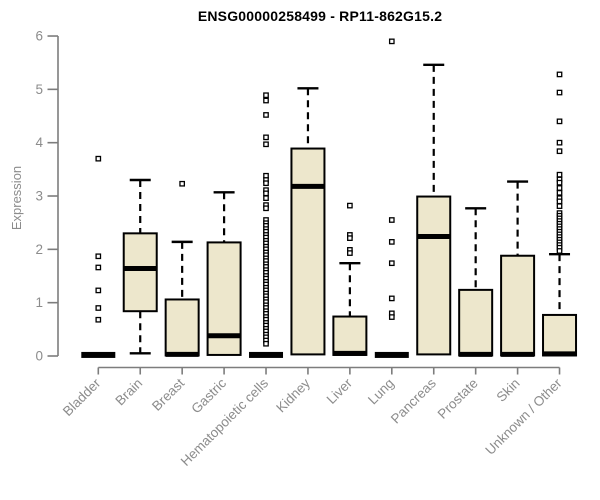 This screenshot has height=500, width=600. I want to click on box-gastric, so click(224, 273).